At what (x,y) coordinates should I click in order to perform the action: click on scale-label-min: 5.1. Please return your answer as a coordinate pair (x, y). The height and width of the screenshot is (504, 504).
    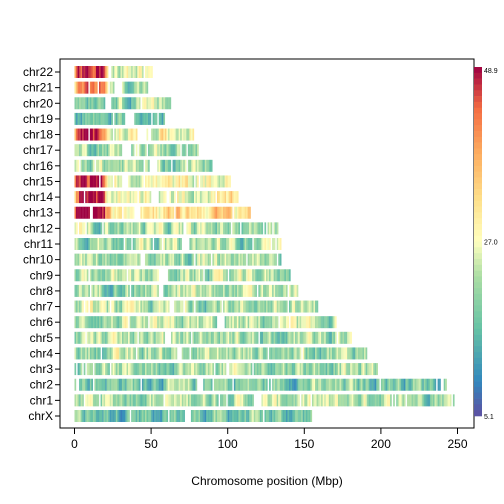
    Looking at the image, I should click on (489, 417).